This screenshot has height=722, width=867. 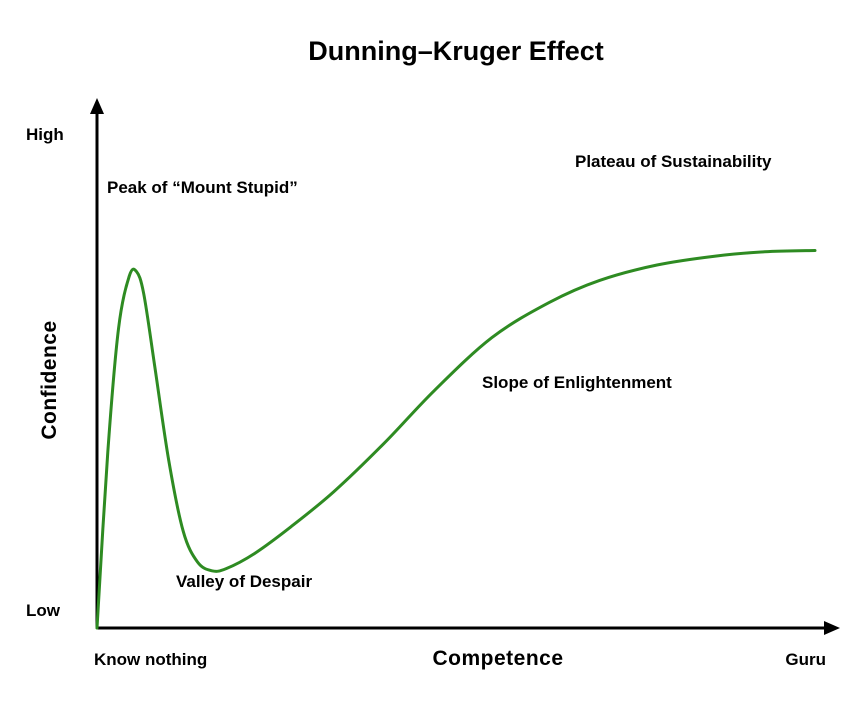 I want to click on annotation-0: Peak of “Mount Stupid”, so click(x=202, y=187).